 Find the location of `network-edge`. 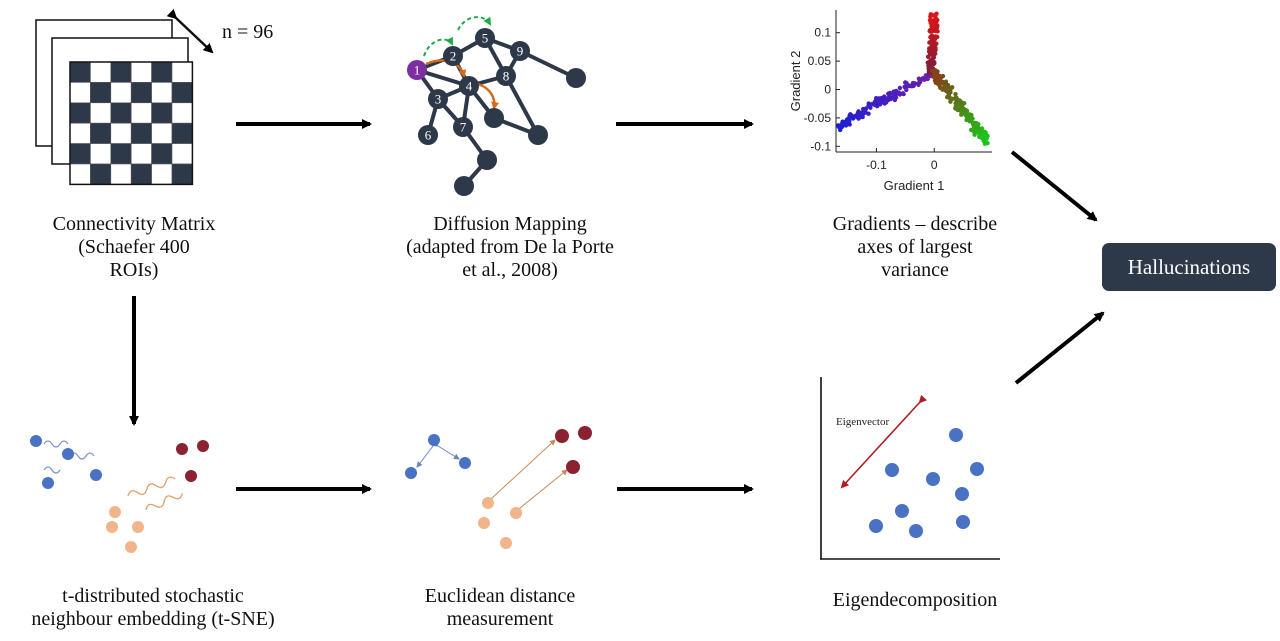

network-edge is located at coordinates (522, 105).